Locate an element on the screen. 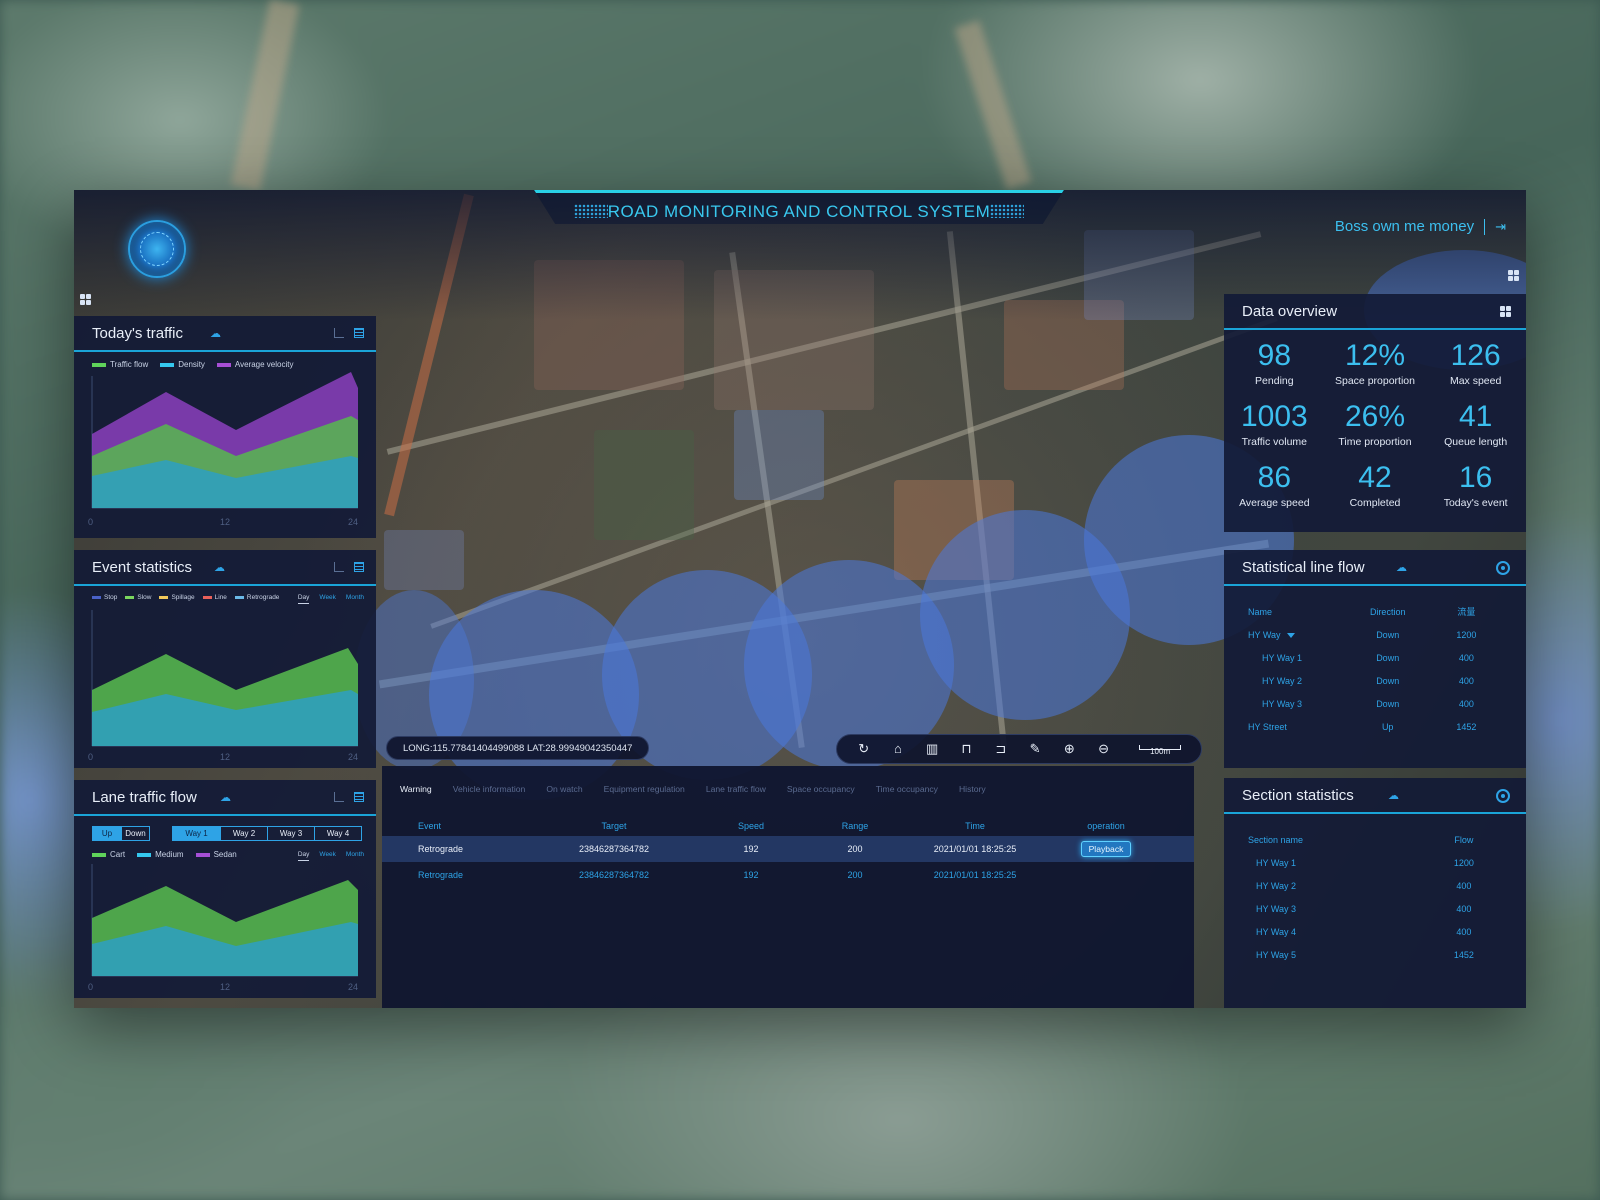 This screenshot has width=1600, height=1200. table-row: HY Way Down 1200 is located at coordinates (1375, 634).